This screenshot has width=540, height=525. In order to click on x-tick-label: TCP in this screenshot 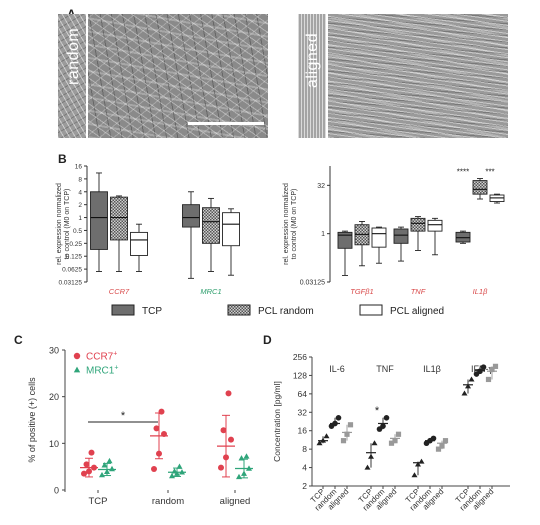, I will do `click(98, 501)`.